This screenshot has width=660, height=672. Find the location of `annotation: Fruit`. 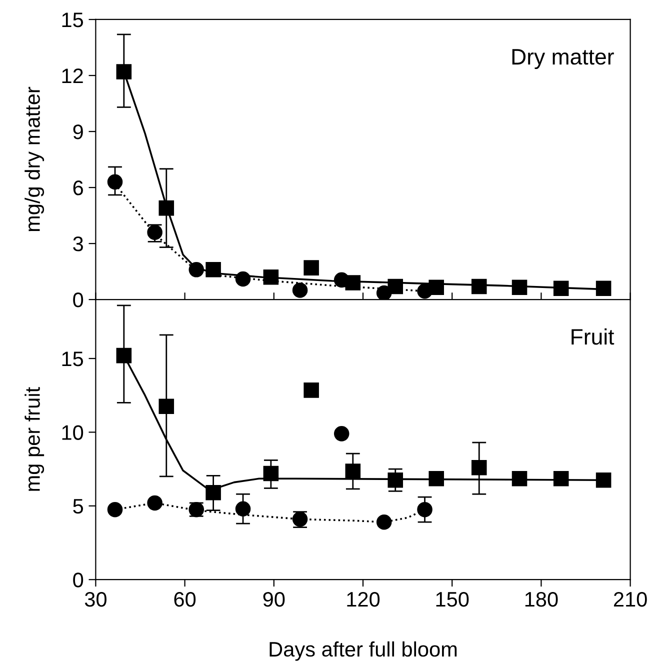

annotation: Fruit is located at coordinates (593, 336).